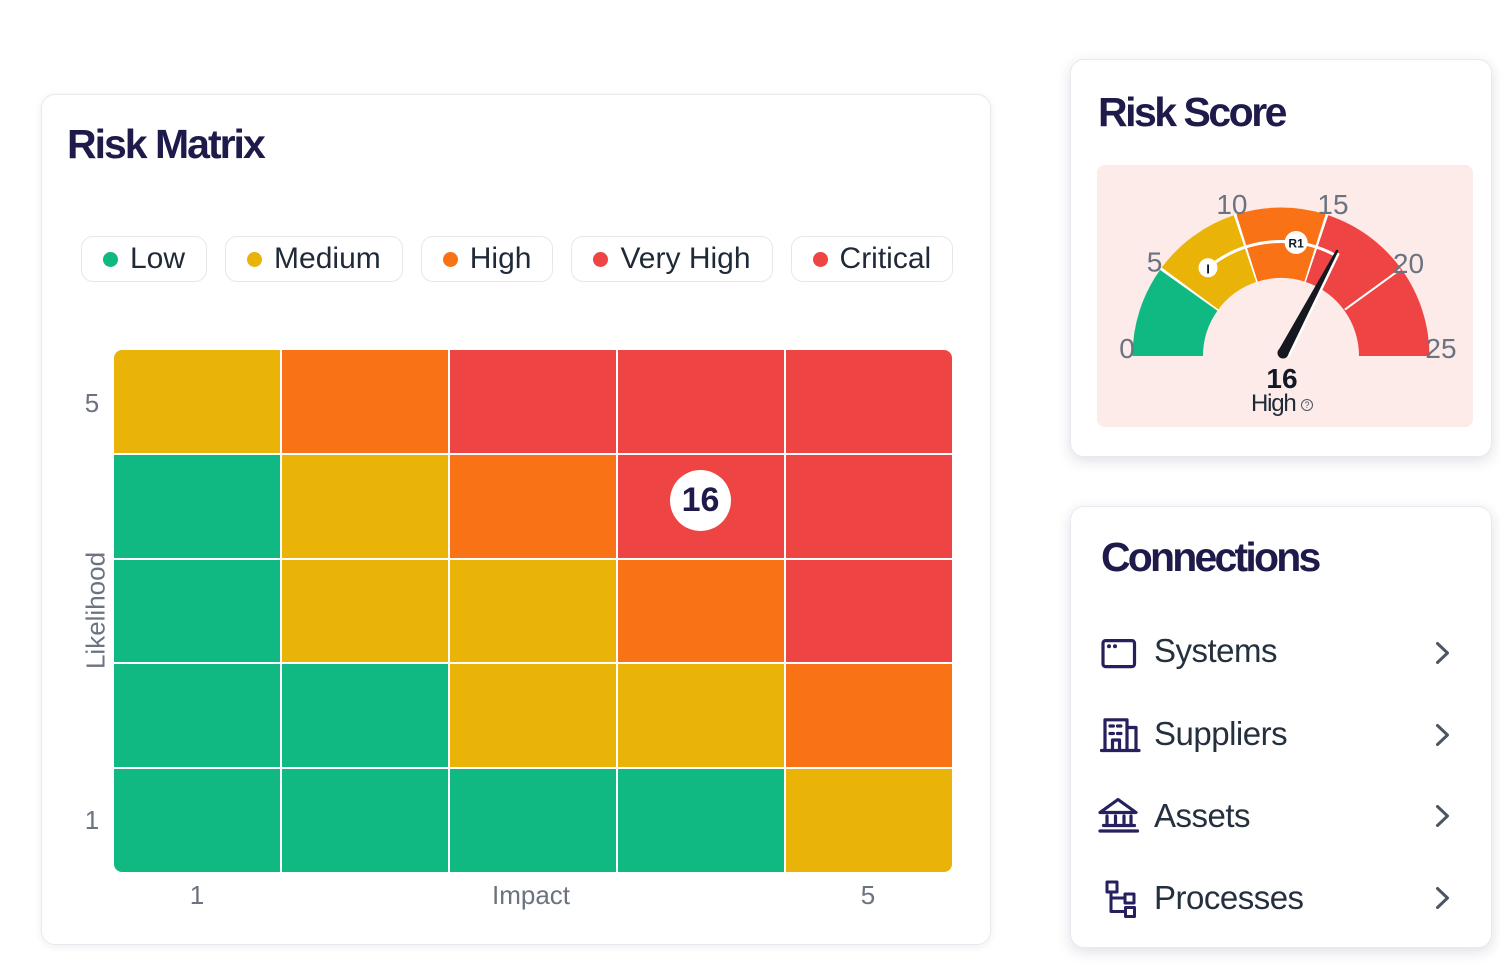  What do you see at coordinates (1231, 204) in the screenshot?
I see `svg-text: 10` at bounding box center [1231, 204].